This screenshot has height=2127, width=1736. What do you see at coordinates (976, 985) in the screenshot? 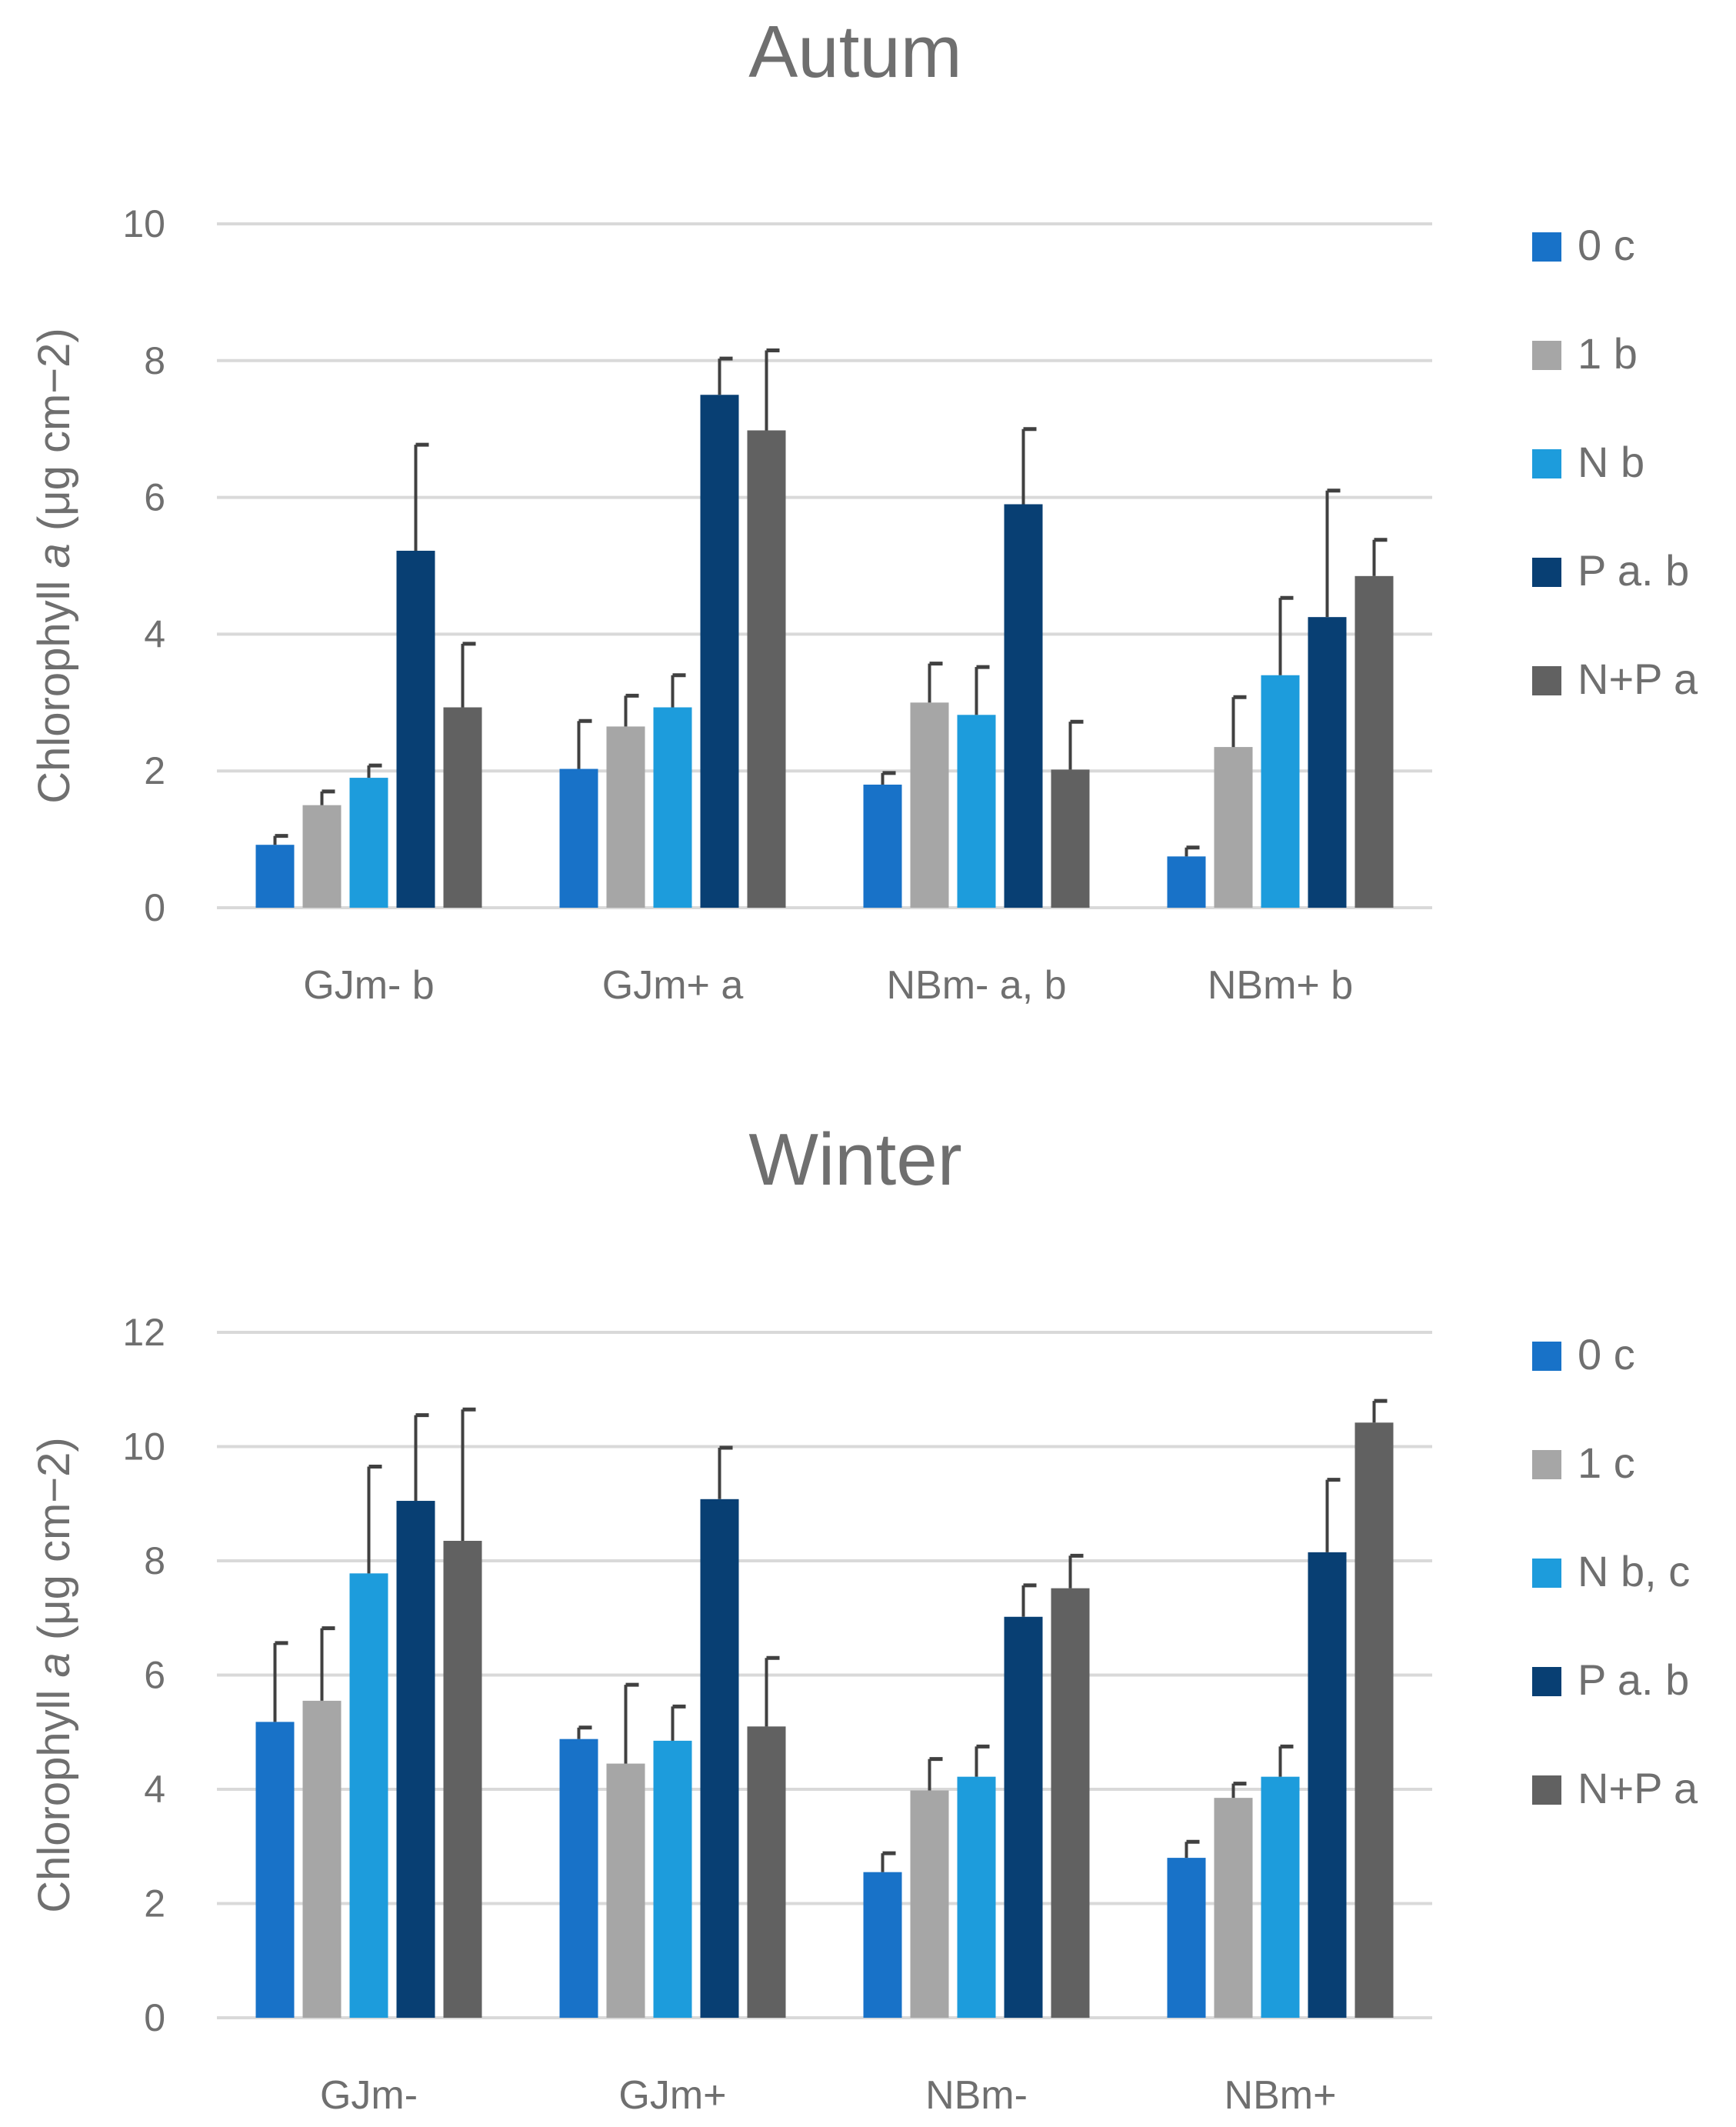
I see `category-label: NBm- a, b` at bounding box center [976, 985].